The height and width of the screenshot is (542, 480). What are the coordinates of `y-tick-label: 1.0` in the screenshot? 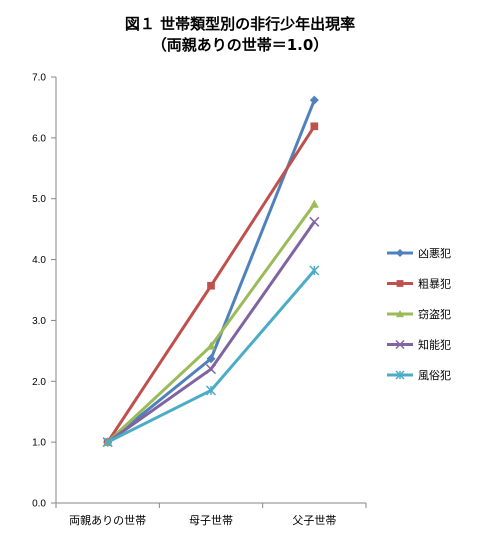 It's located at (39, 443).